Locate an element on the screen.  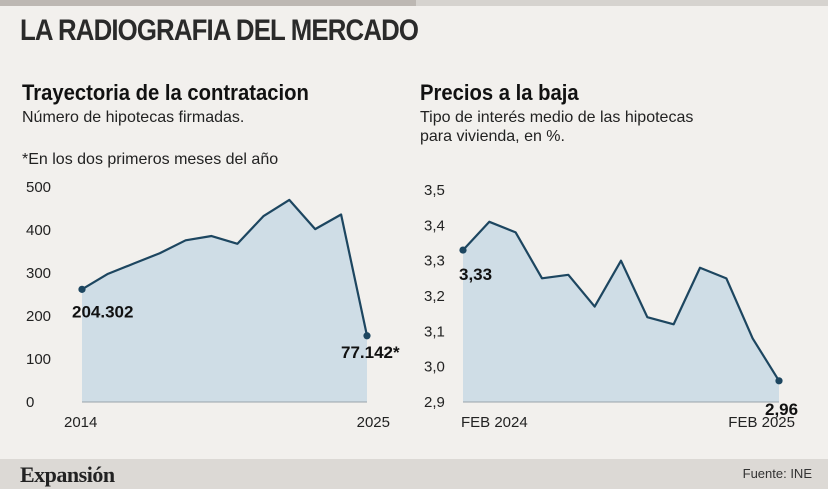
left-y-tick-label: 500 is located at coordinates (38, 187).